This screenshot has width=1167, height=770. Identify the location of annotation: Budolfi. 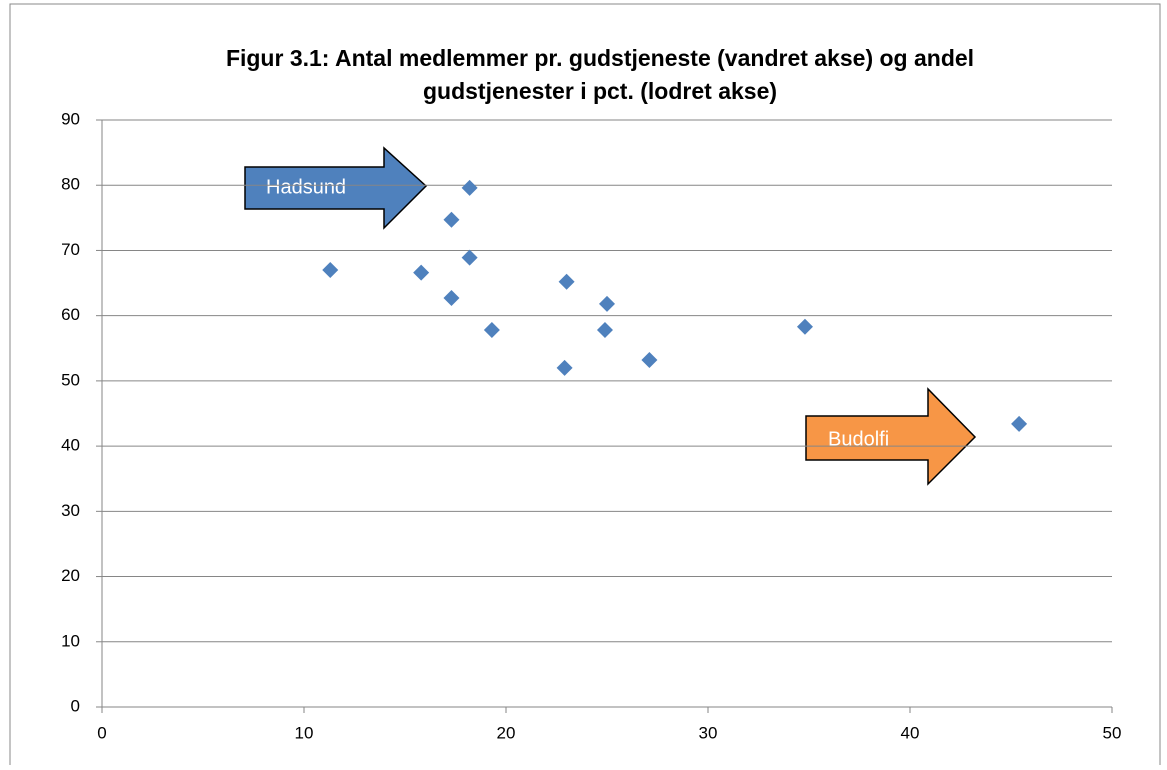
(858, 439).